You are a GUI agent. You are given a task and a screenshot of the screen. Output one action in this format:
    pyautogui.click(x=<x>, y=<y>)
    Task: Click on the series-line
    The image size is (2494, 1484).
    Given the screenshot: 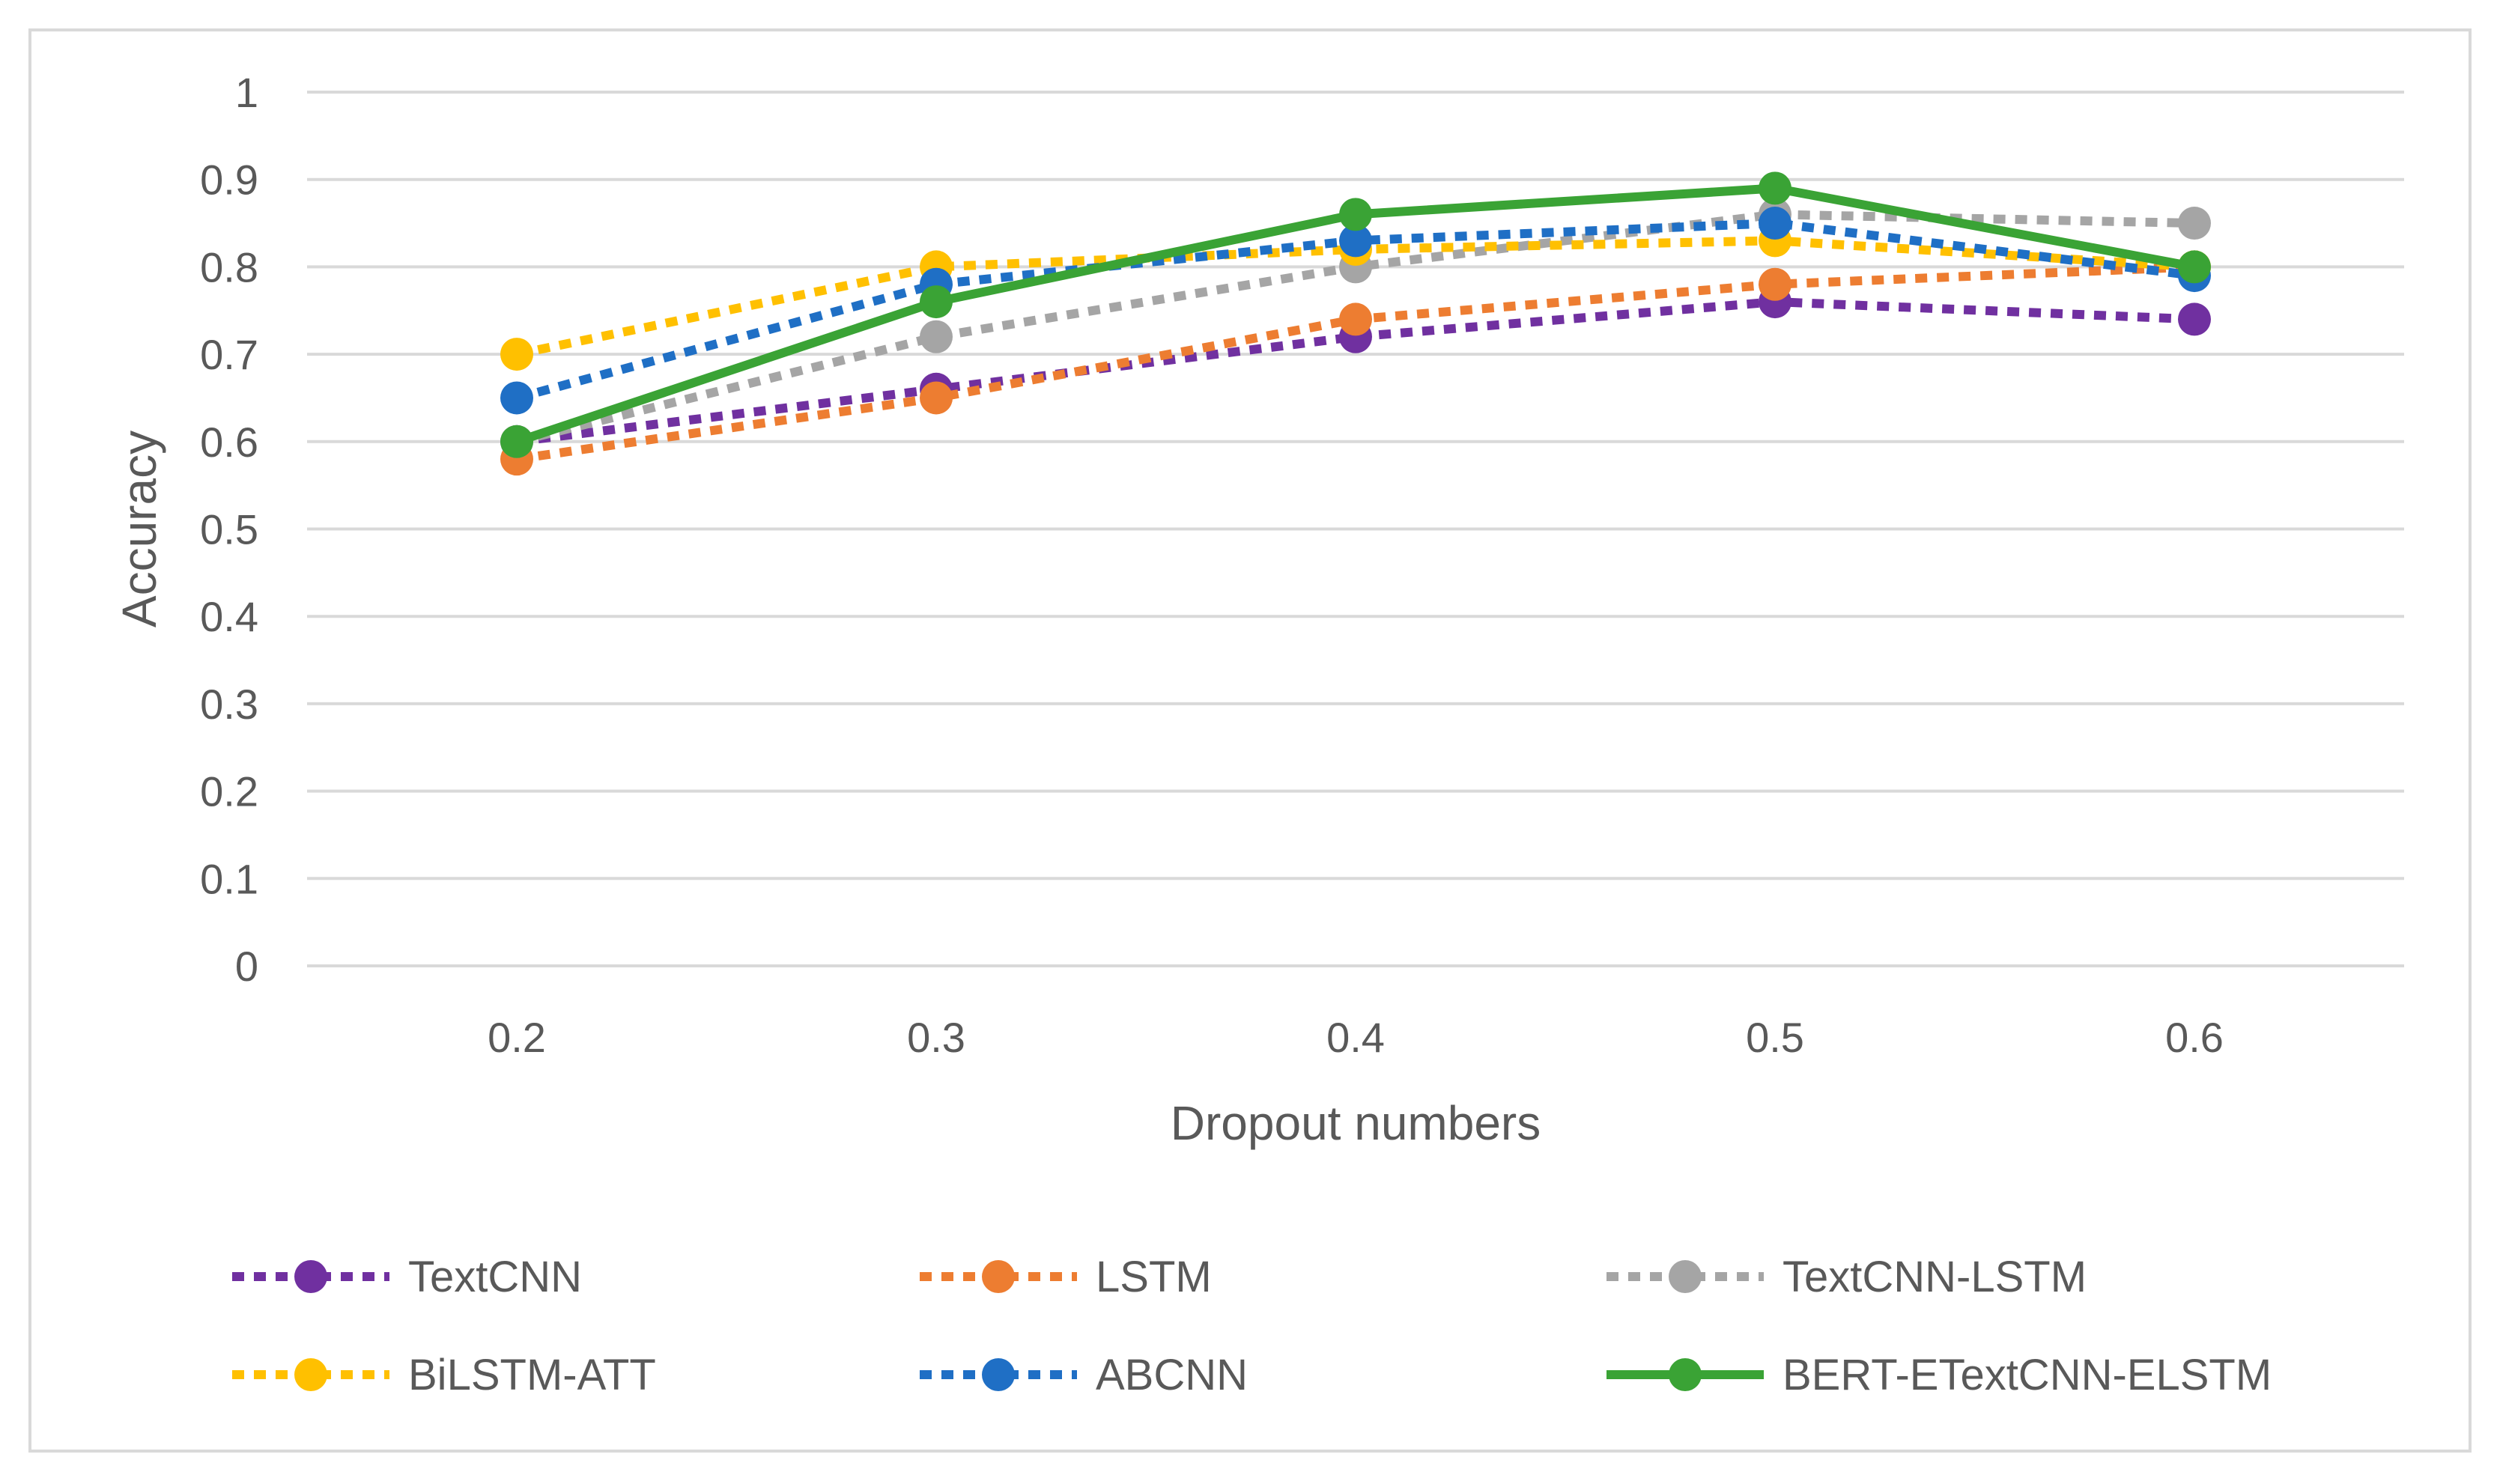 What is the action you would take?
    pyautogui.click(x=1355, y=363)
    